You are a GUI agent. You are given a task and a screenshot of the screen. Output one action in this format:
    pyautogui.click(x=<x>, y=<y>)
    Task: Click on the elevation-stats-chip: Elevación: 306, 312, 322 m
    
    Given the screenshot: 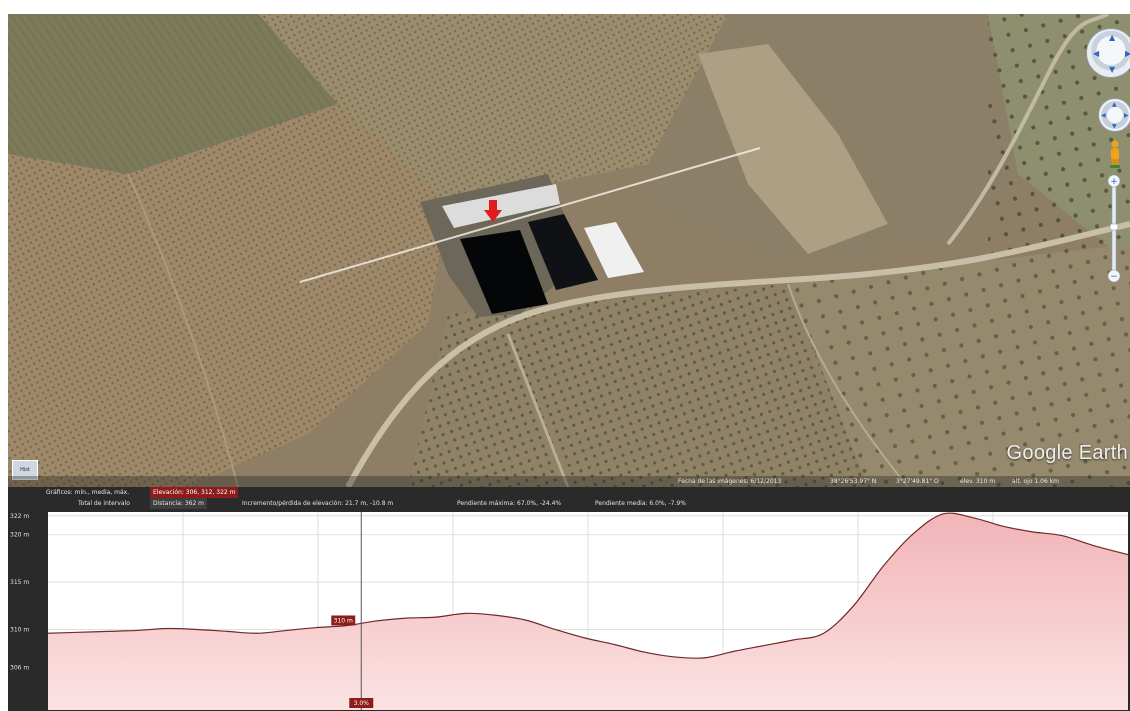 What is the action you would take?
    pyautogui.click(x=194, y=492)
    